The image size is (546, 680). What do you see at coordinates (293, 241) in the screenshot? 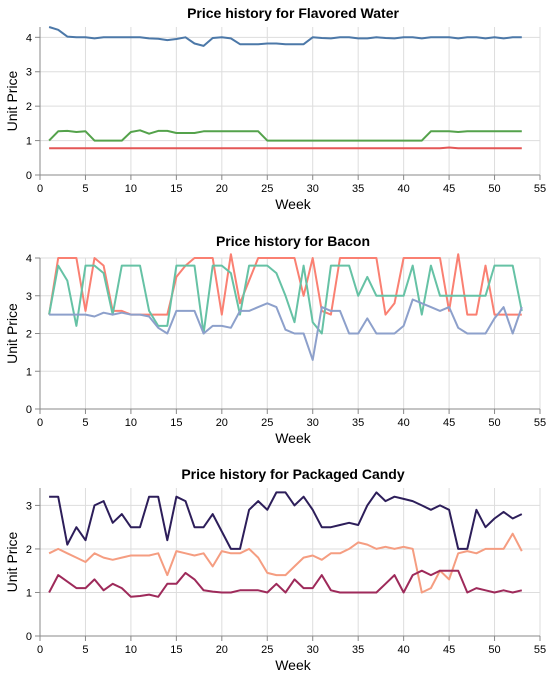
I see `chart-title: Price history for Bacon` at bounding box center [293, 241].